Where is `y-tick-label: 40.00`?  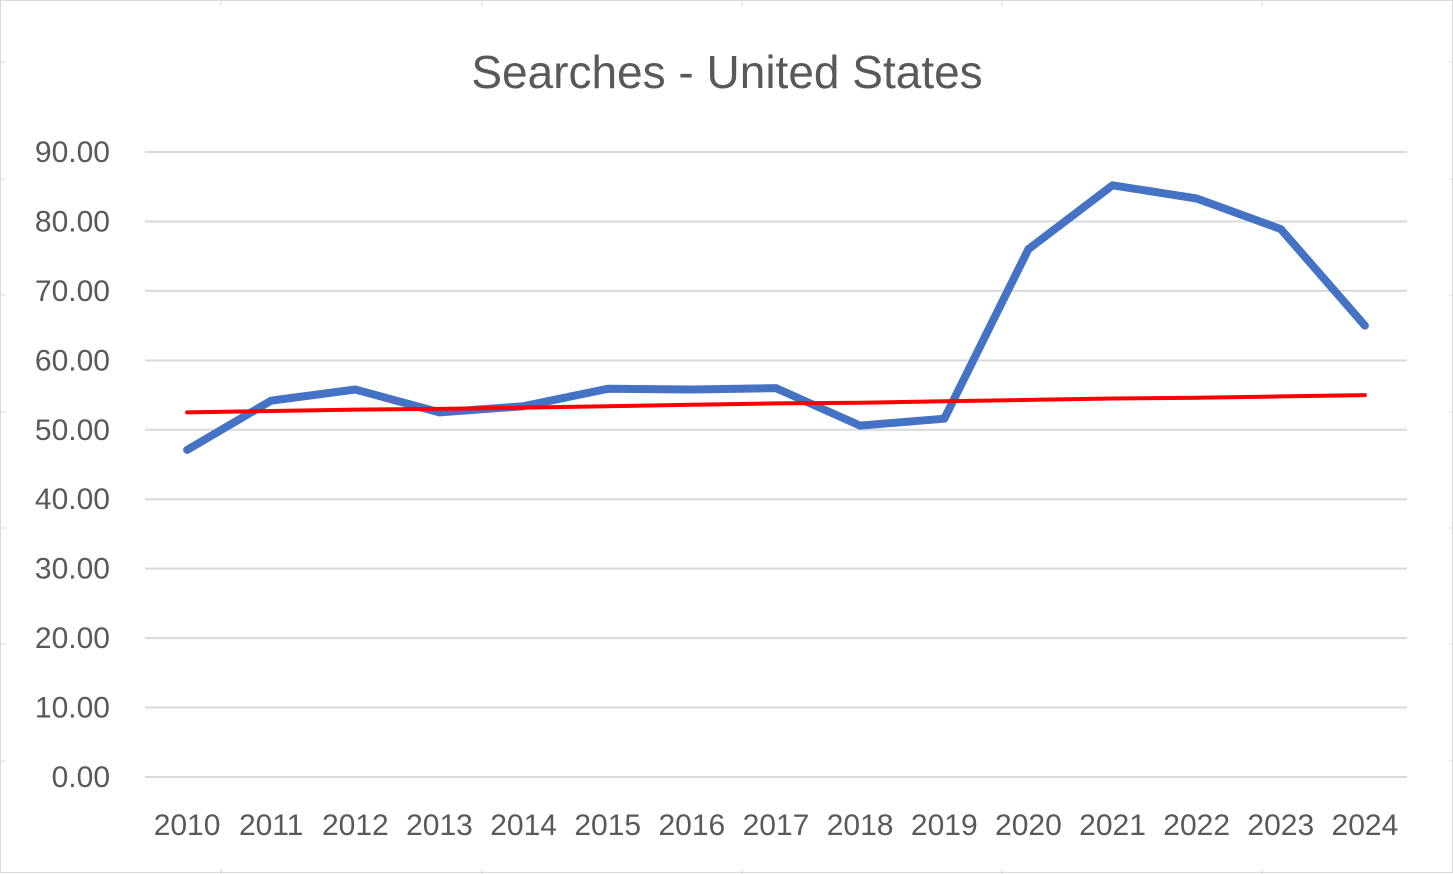 y-tick-label: 40.00 is located at coordinates (72, 499).